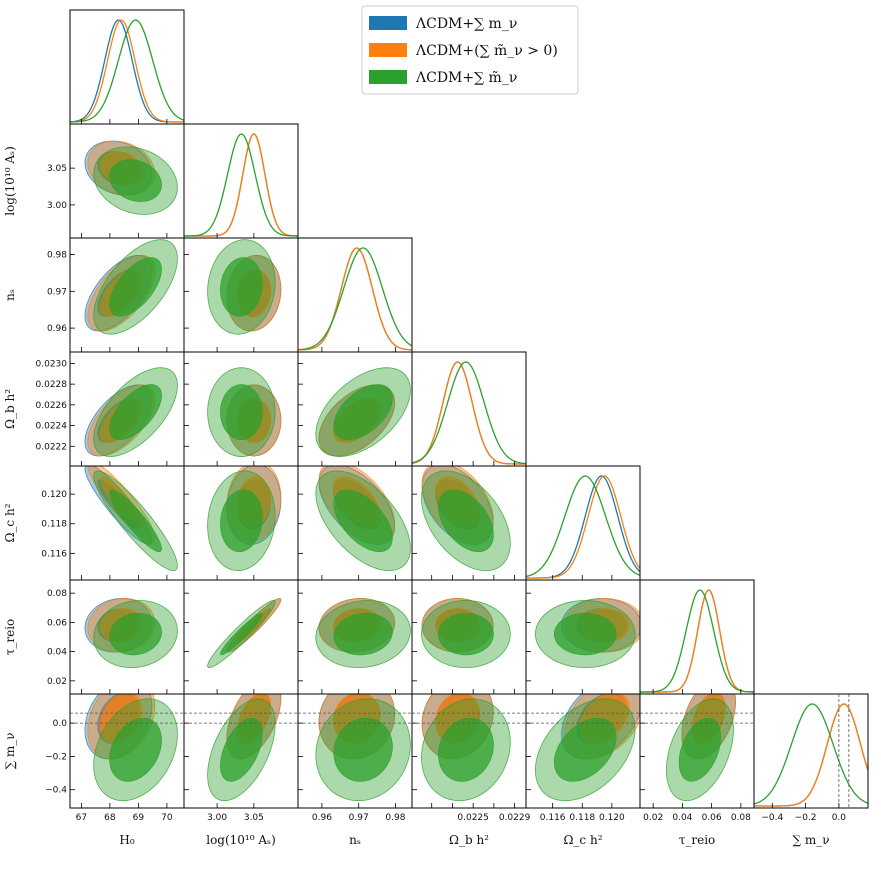  What do you see at coordinates (126, 840) in the screenshot?
I see `x-axis-label-H0: H₀` at bounding box center [126, 840].